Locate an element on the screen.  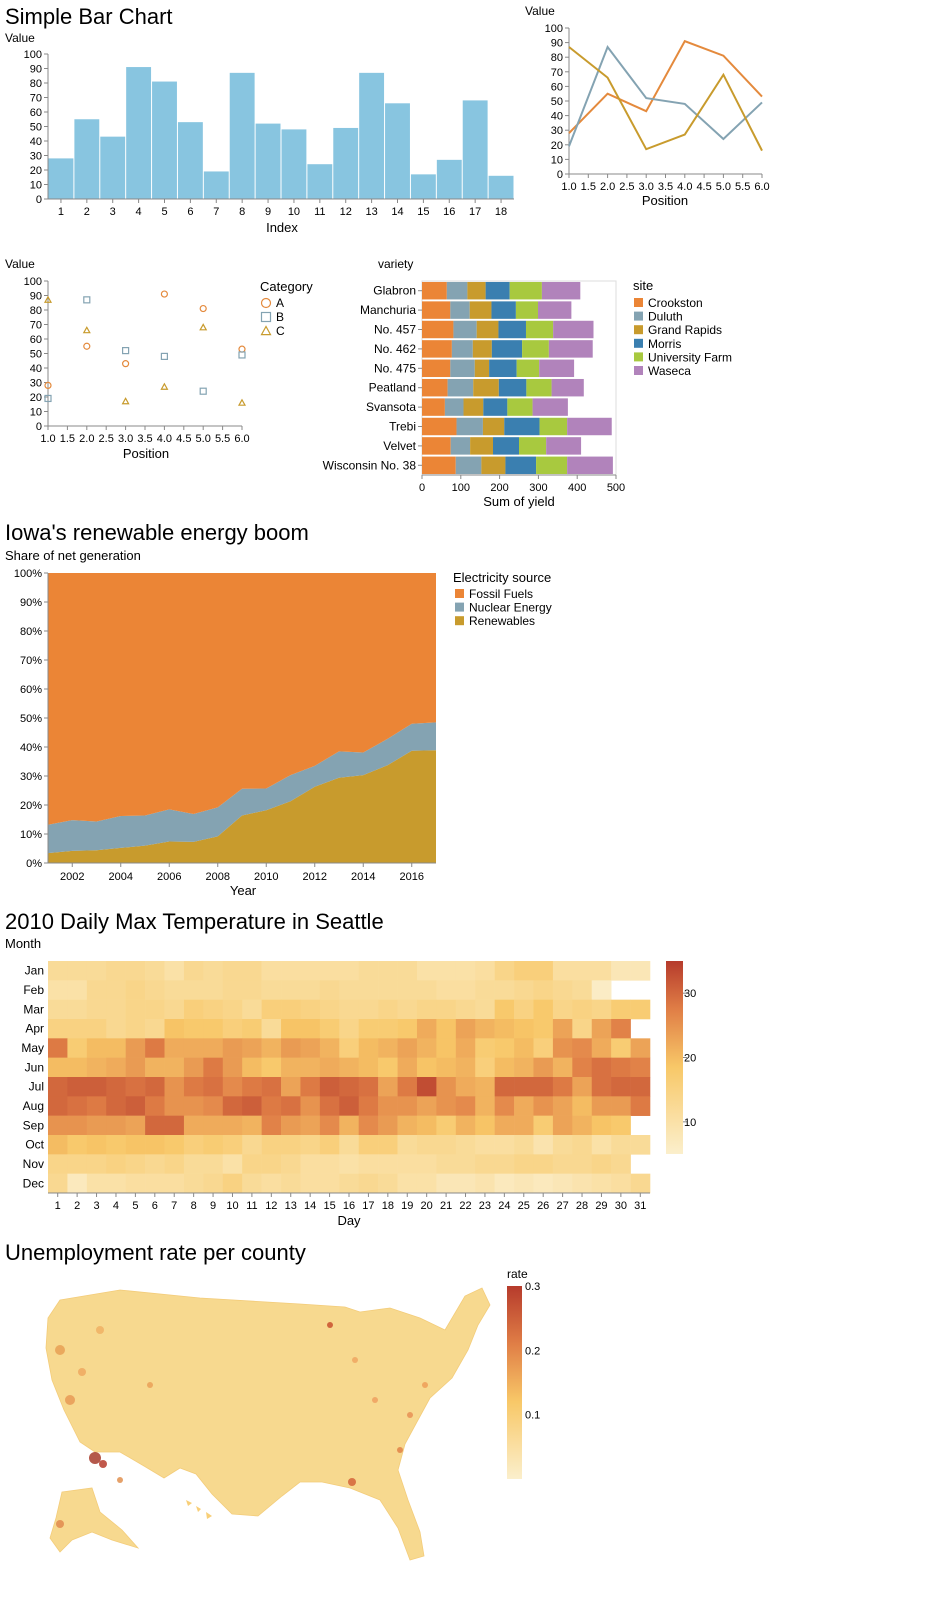
bar-chart-x-tick-label: 9 is located at coordinates (268, 212).